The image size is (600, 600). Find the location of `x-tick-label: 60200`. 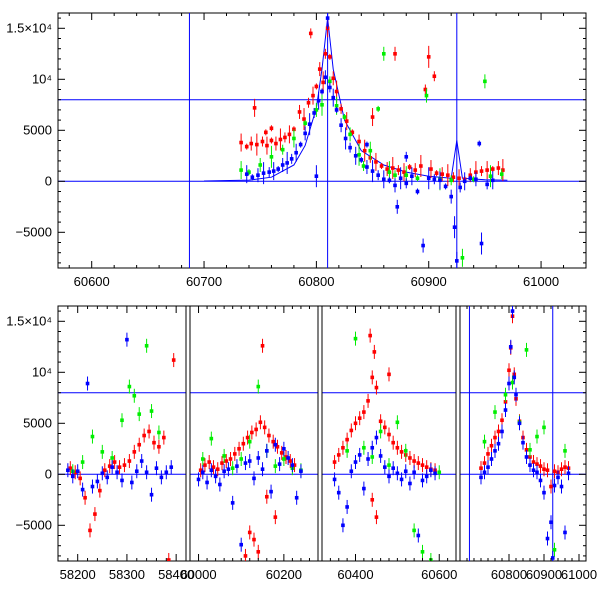

x-tick-label: 60200 is located at coordinates (284, 574).